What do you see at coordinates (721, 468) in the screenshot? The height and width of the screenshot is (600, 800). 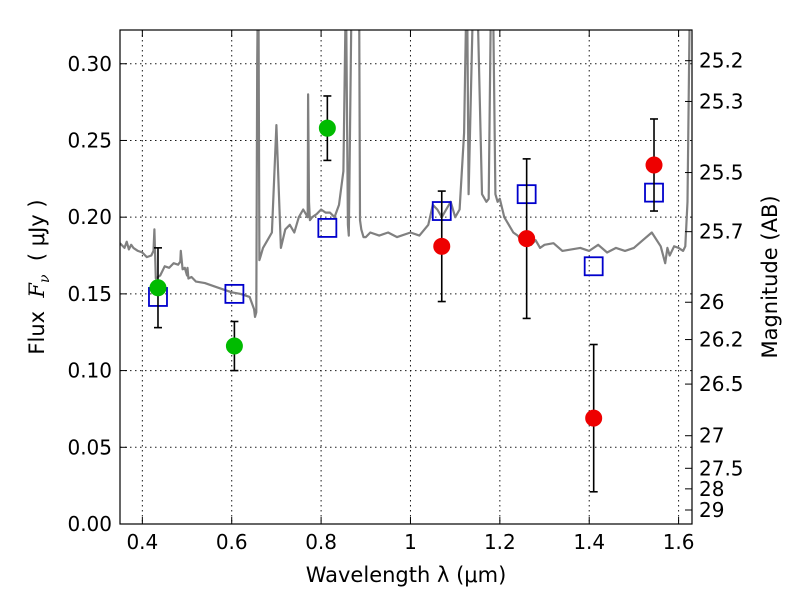 I see `mag-tick-label: 27.5` at bounding box center [721, 468].